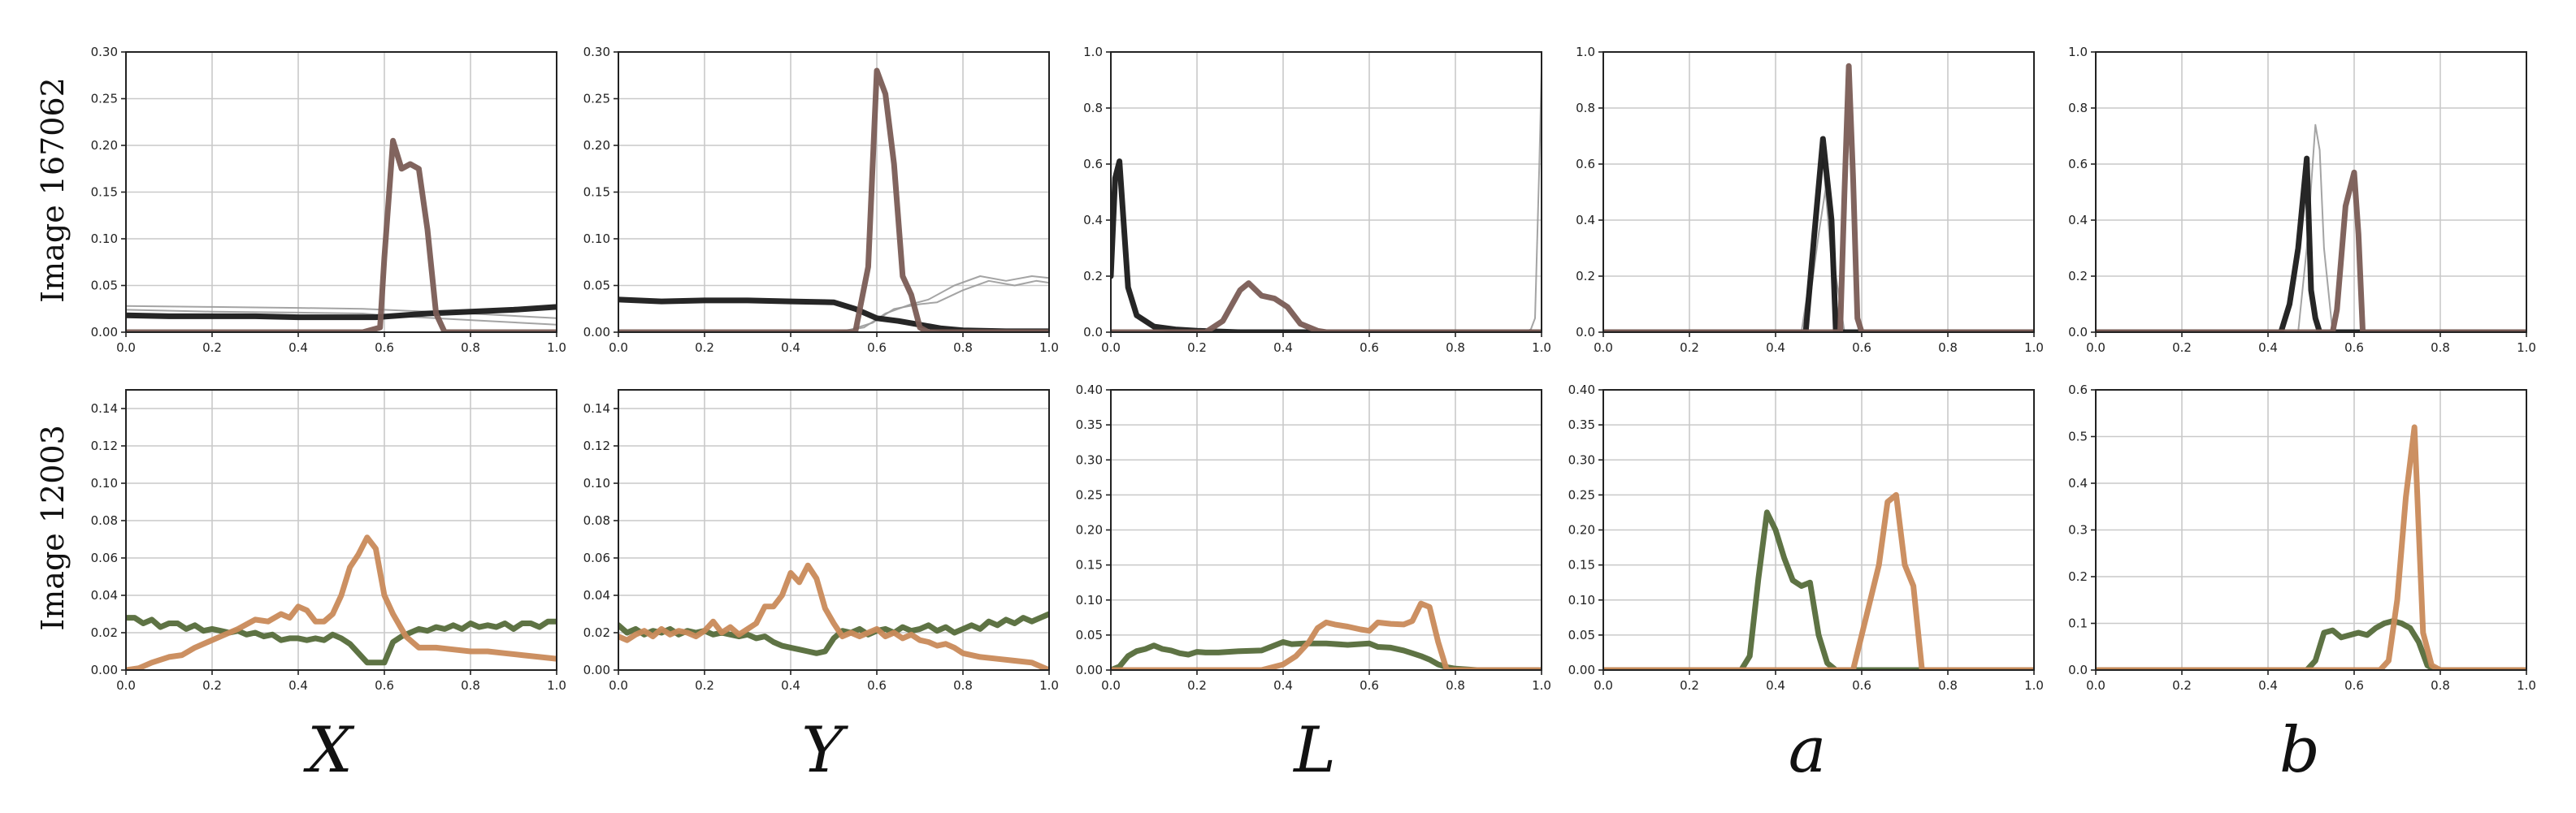  Describe the element at coordinates (104, 520) in the screenshot. I see `y-tick-label: 0.08` at that location.